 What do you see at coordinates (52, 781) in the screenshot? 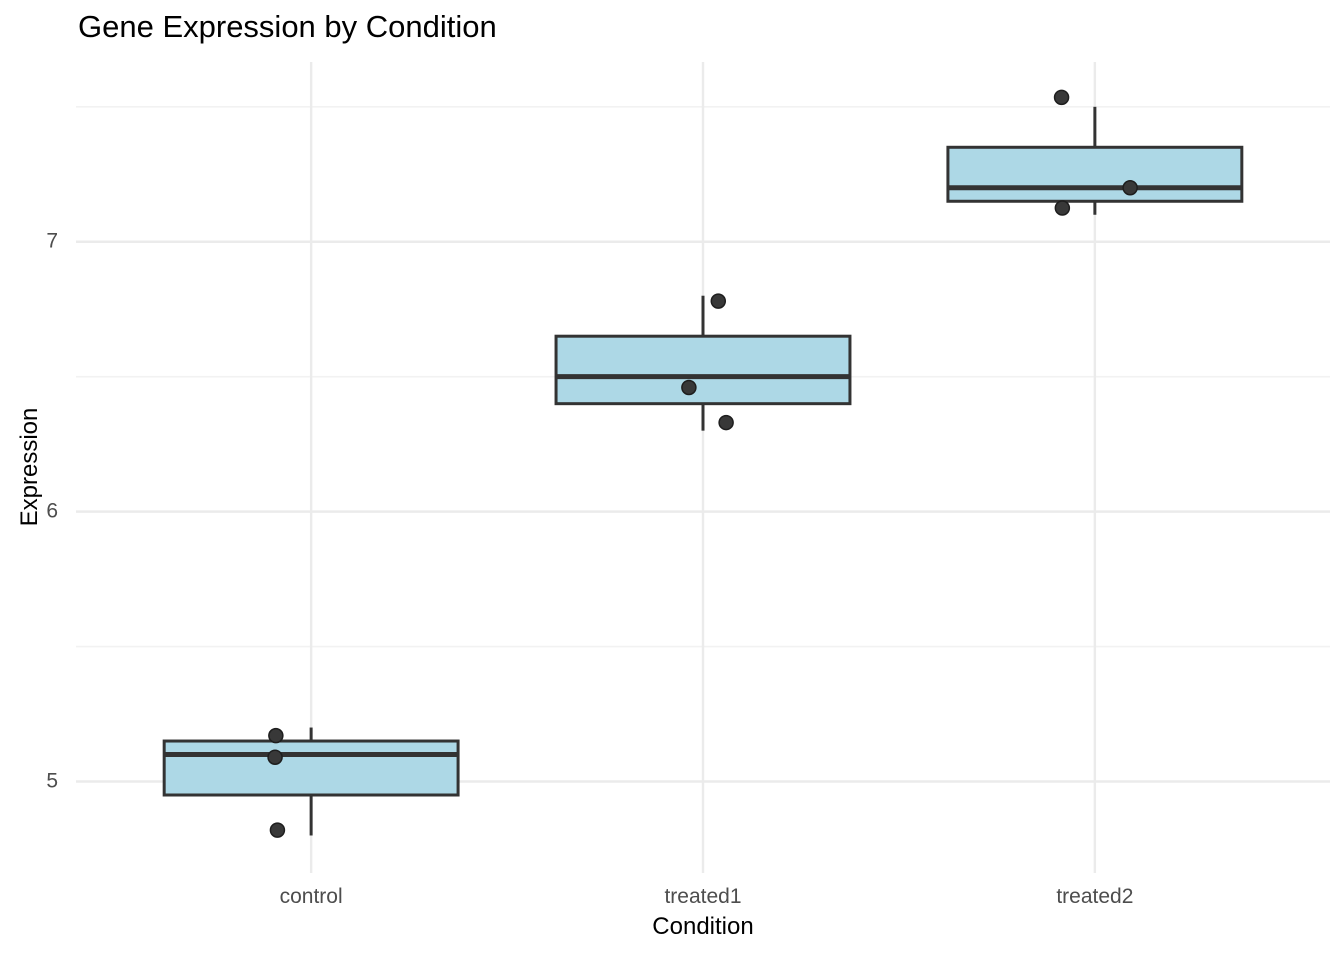
I see `y-tick-label-5: 5` at bounding box center [52, 781].